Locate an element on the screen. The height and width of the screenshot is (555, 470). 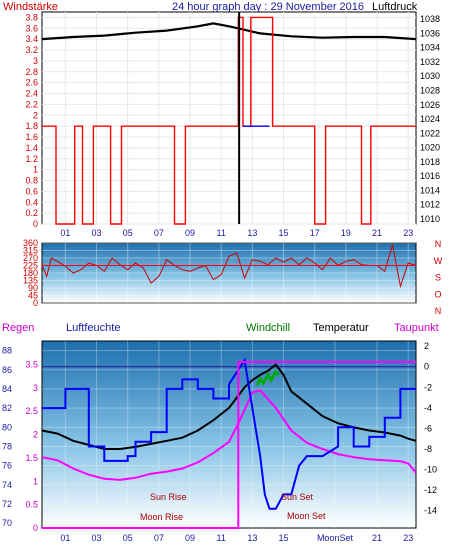
y-right-tick-label: 1012 is located at coordinates (430, 205).